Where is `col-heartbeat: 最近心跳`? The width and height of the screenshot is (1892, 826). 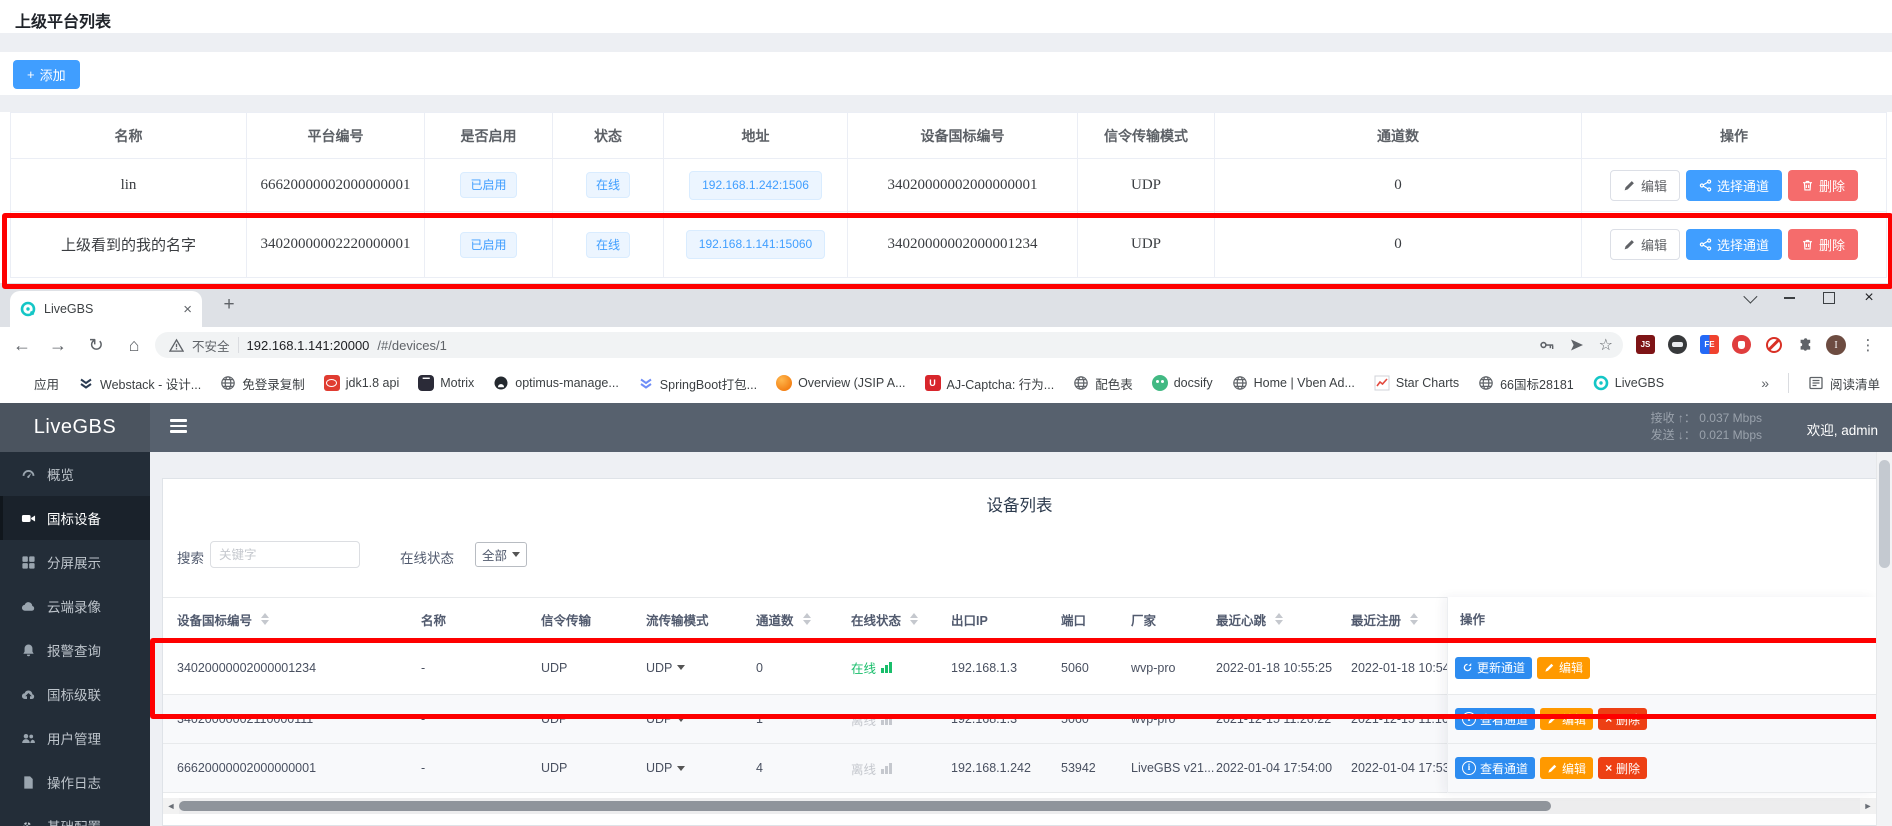
col-heartbeat: 最近心跳 is located at coordinates (1283, 619).